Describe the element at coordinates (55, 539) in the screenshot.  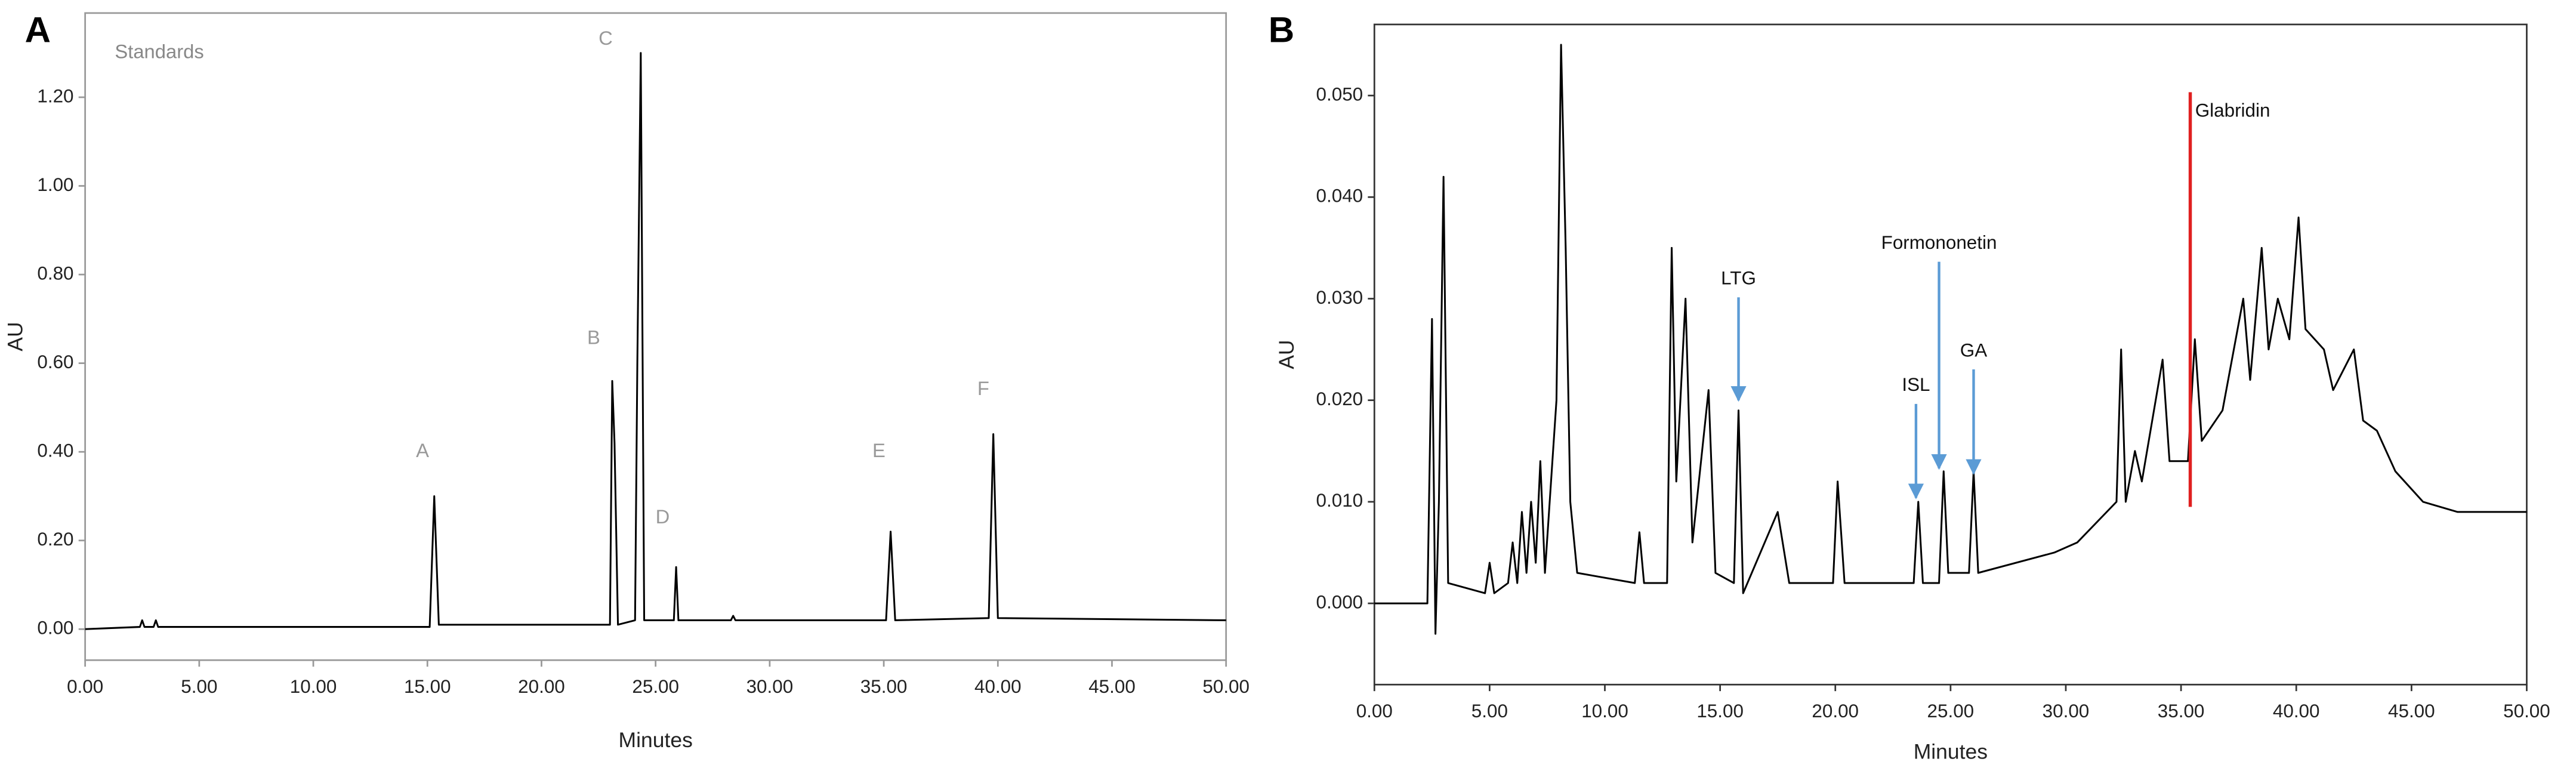
I see `y-tick-label: 0.20` at that location.